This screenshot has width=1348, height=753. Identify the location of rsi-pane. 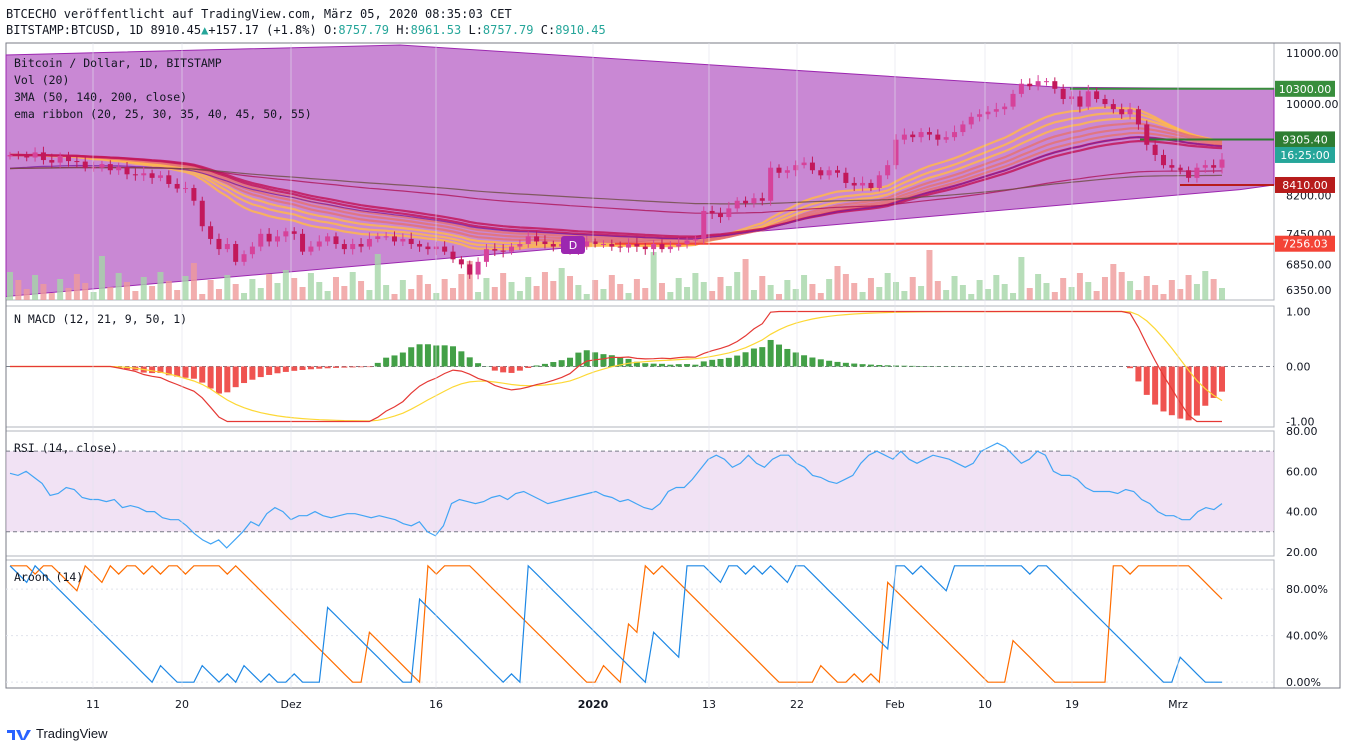
(640, 495).